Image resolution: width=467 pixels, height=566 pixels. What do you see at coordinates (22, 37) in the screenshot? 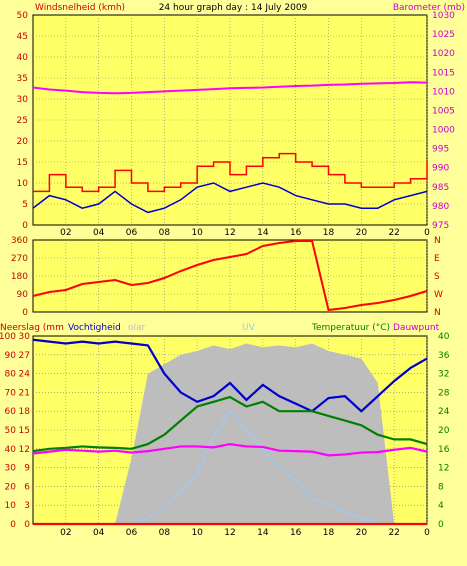
I see `wind-tick-label: 45` at bounding box center [22, 37].